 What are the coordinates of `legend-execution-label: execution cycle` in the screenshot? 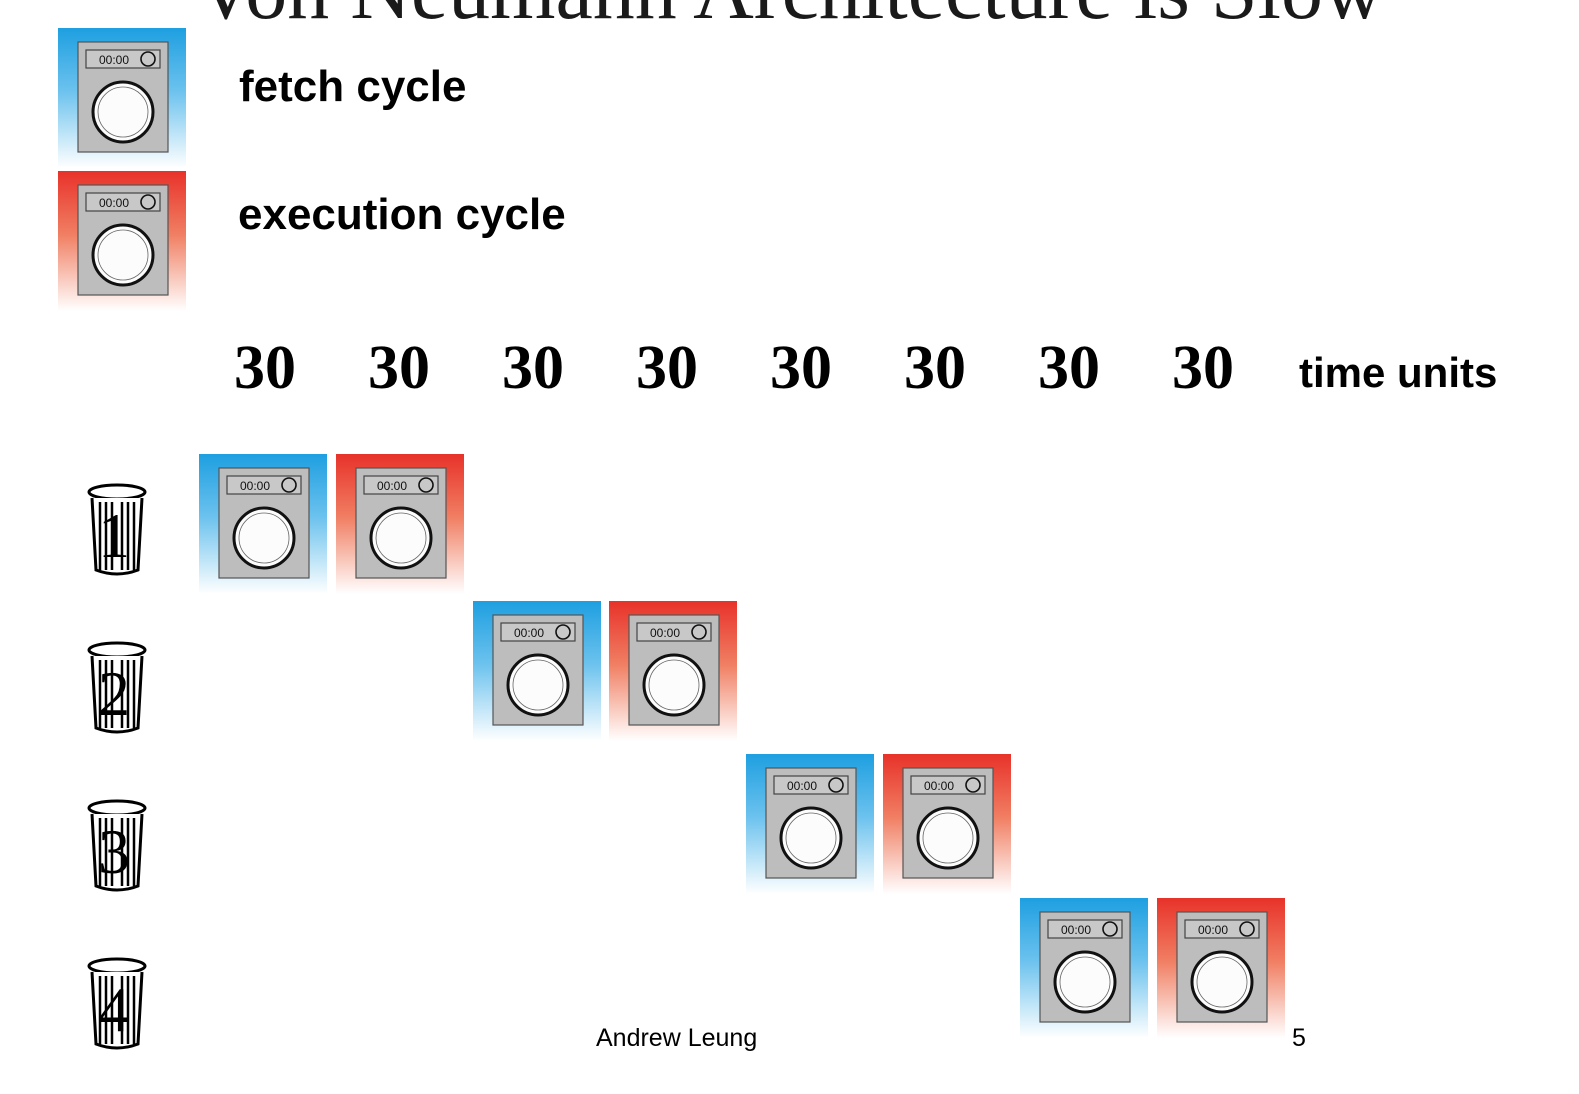 It's located at (402, 214).